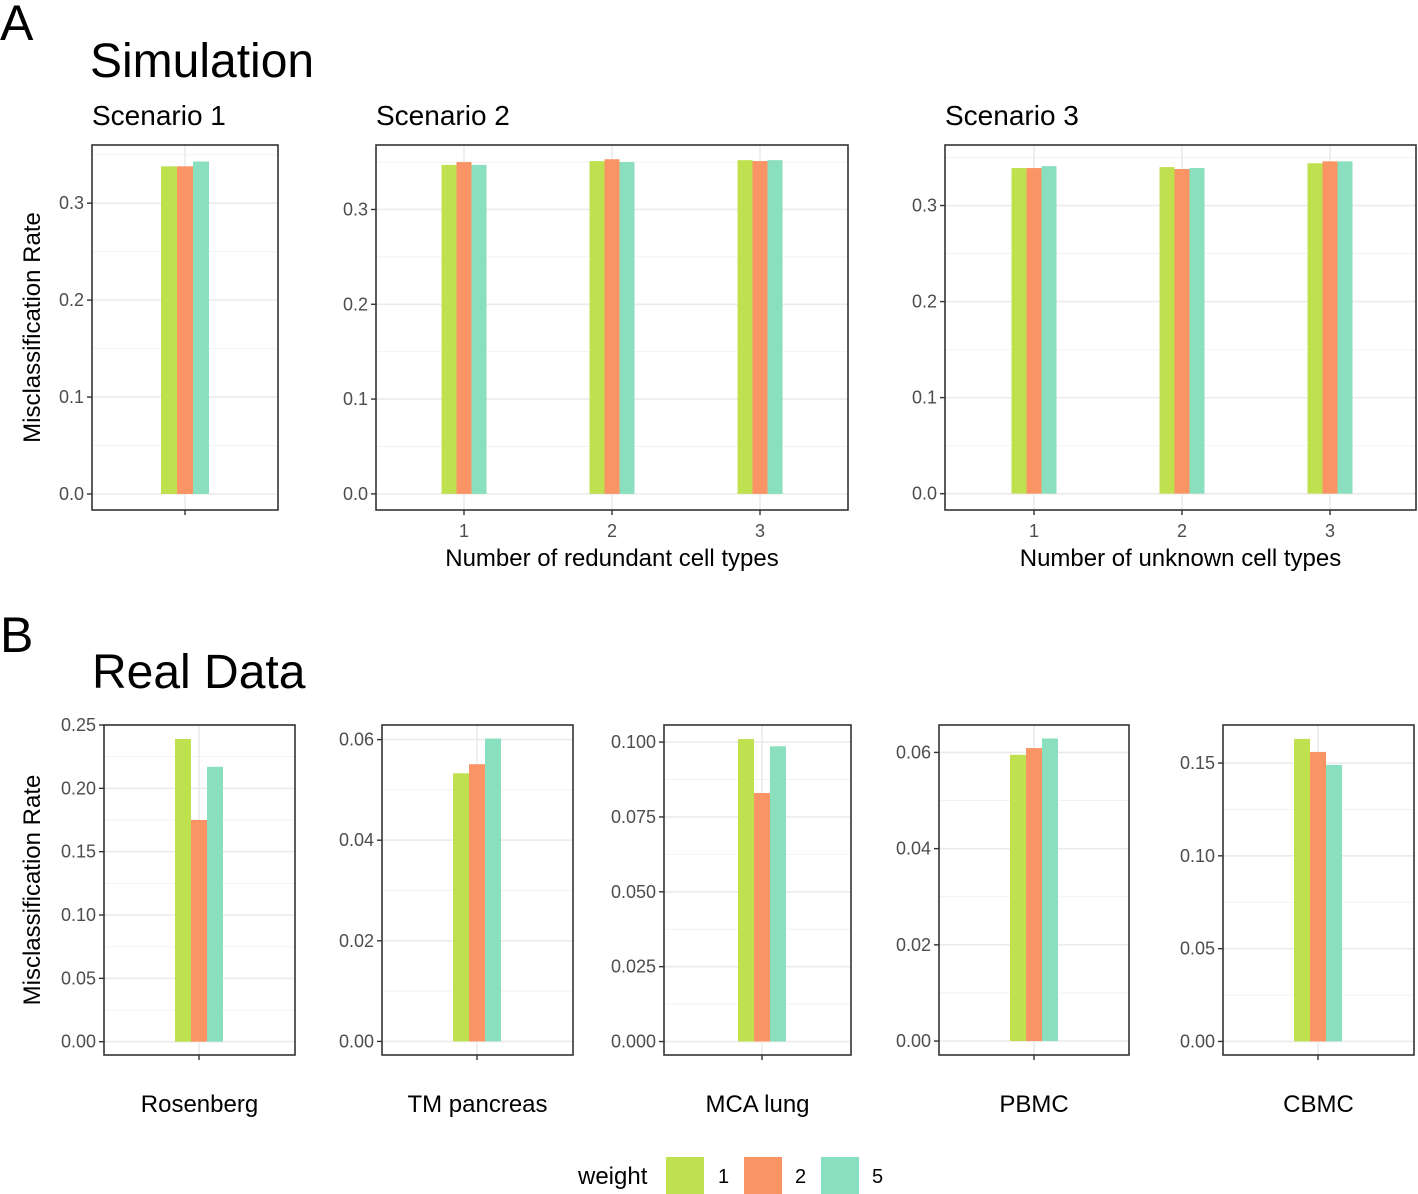 This screenshot has width=1418, height=1194. Describe the element at coordinates (443, 115) in the screenshot. I see `subplot-title: Scenario 2` at that location.